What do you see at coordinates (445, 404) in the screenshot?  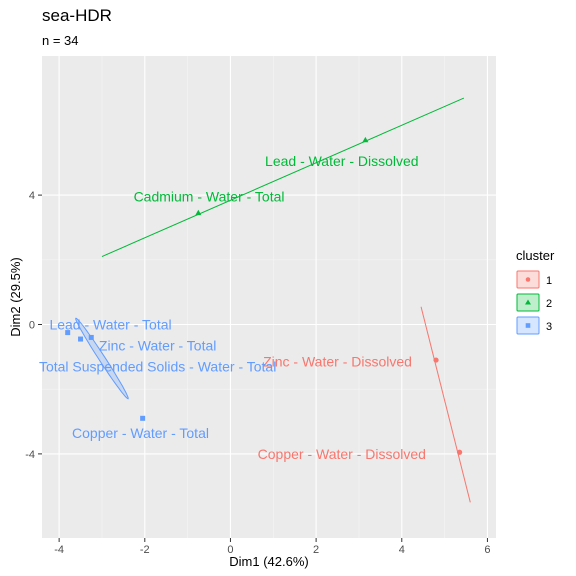 I see `cluster-1-outline` at bounding box center [445, 404].